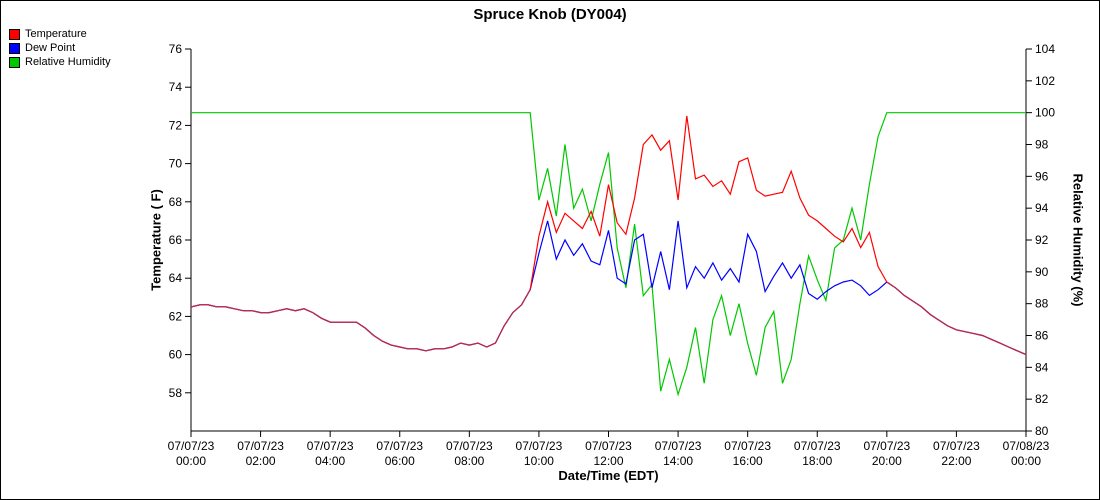 Image resolution: width=1100 pixels, height=500 pixels. What do you see at coordinates (176, 316) in the screenshot?
I see `y-left-tick-label: 62` at bounding box center [176, 316].